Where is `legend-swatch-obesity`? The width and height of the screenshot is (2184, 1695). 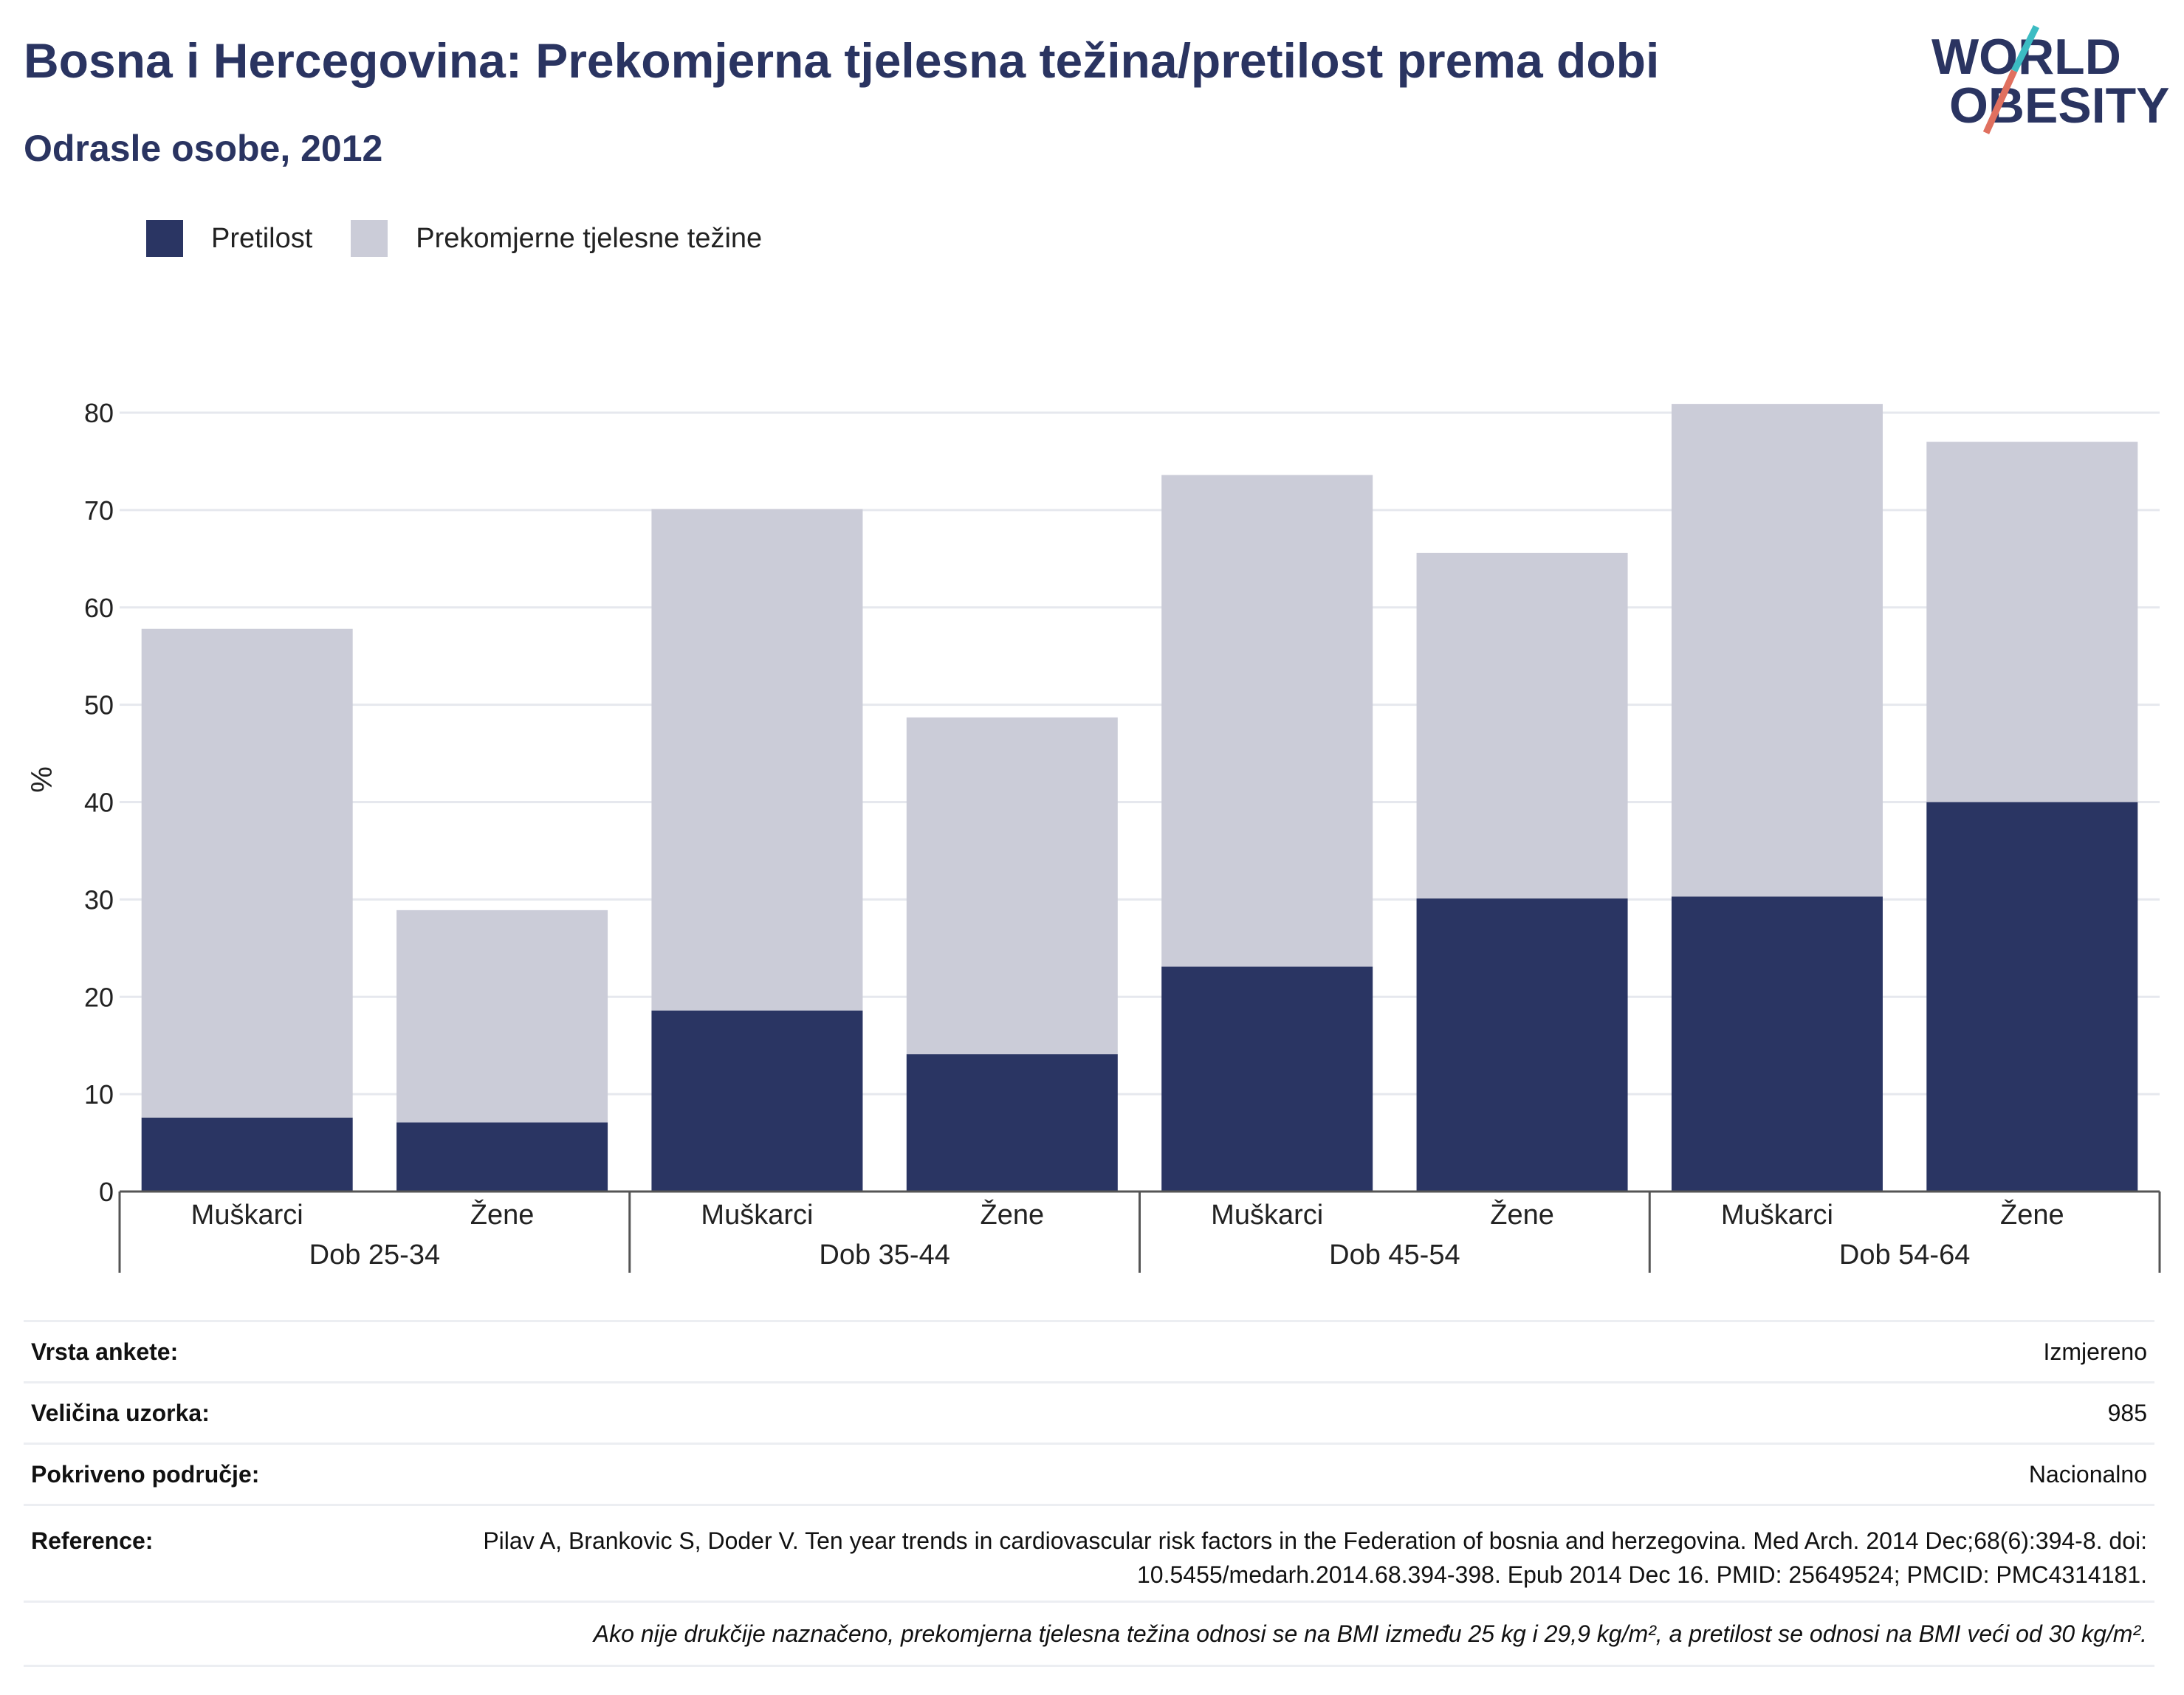
legend-swatch-obesity is located at coordinates (165, 238).